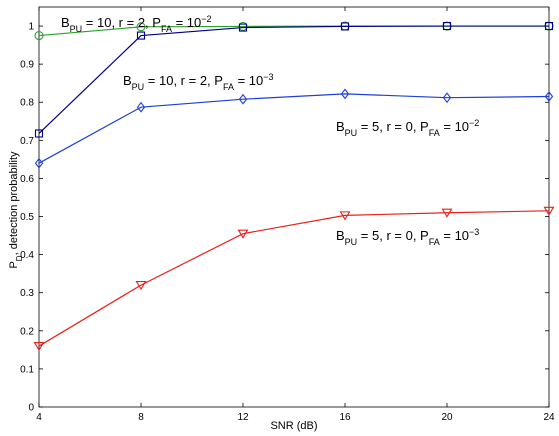  Describe the element at coordinates (549, 417) in the screenshot. I see `x-tick-label: 24` at that location.